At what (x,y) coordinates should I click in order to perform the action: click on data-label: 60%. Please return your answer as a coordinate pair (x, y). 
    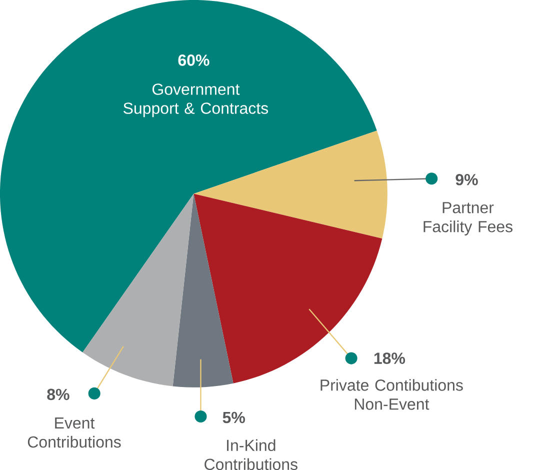
    Looking at the image, I should click on (194, 60).